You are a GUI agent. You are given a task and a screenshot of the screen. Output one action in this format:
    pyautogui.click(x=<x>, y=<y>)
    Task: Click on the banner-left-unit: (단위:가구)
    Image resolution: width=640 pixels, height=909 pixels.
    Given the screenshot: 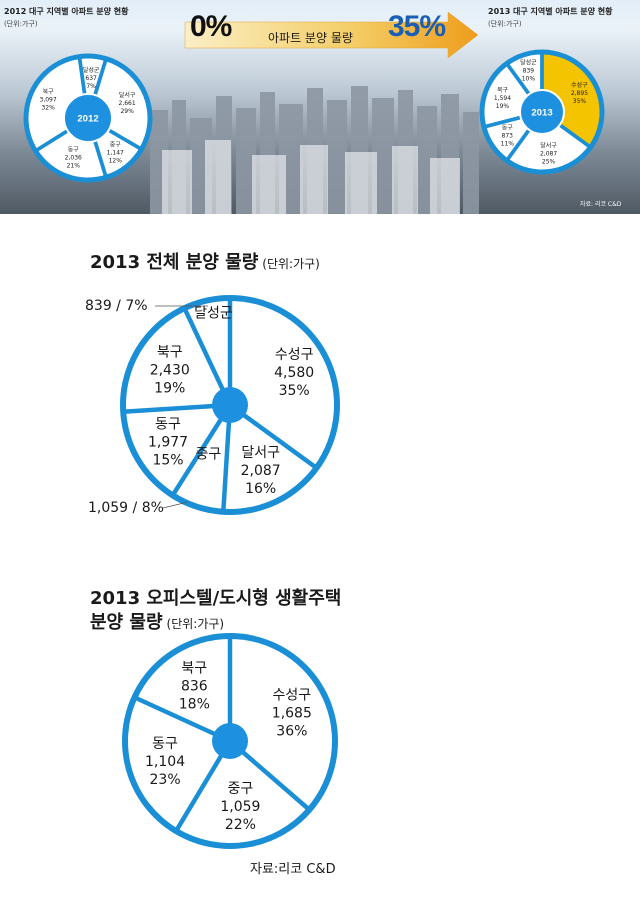 What is the action you would take?
    pyautogui.click(x=21, y=24)
    